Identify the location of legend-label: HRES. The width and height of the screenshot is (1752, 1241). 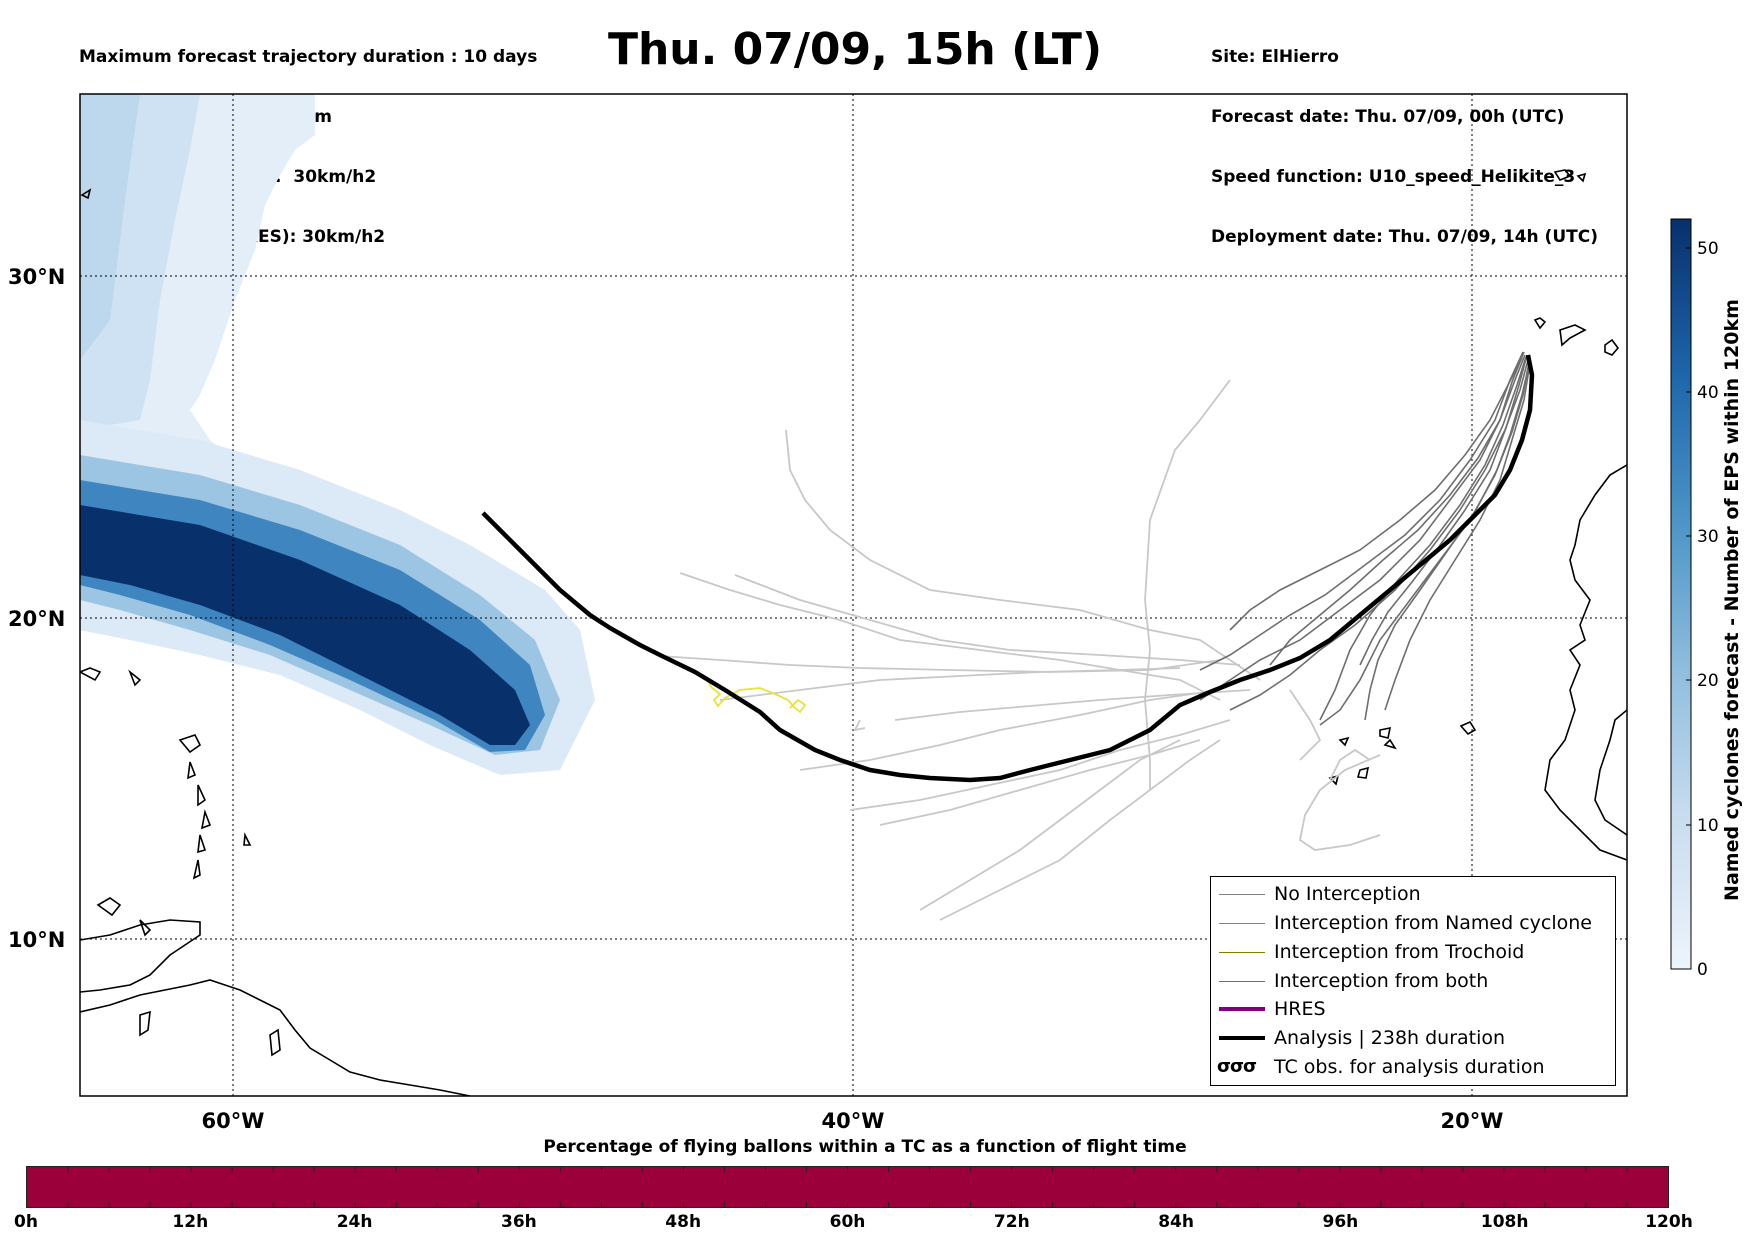
(1300, 1009).